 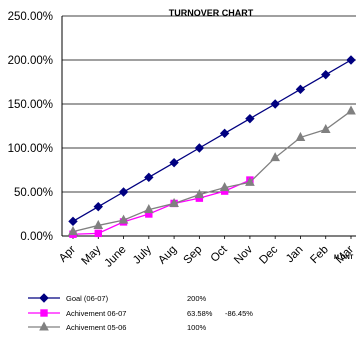 I want to click on legend-label: Achivement 06-07, so click(x=96, y=313).